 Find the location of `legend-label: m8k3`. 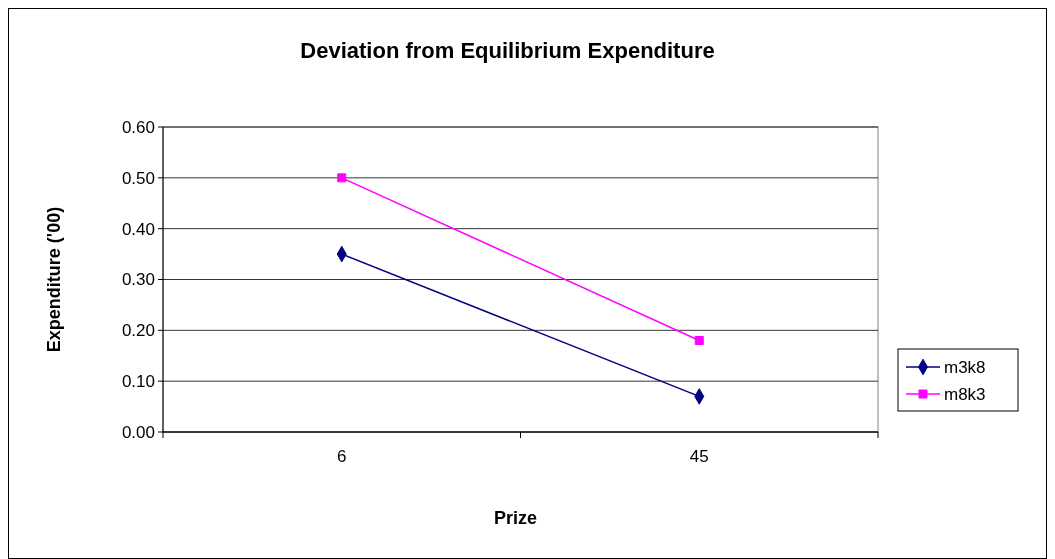

legend-label: m8k3 is located at coordinates (965, 394).